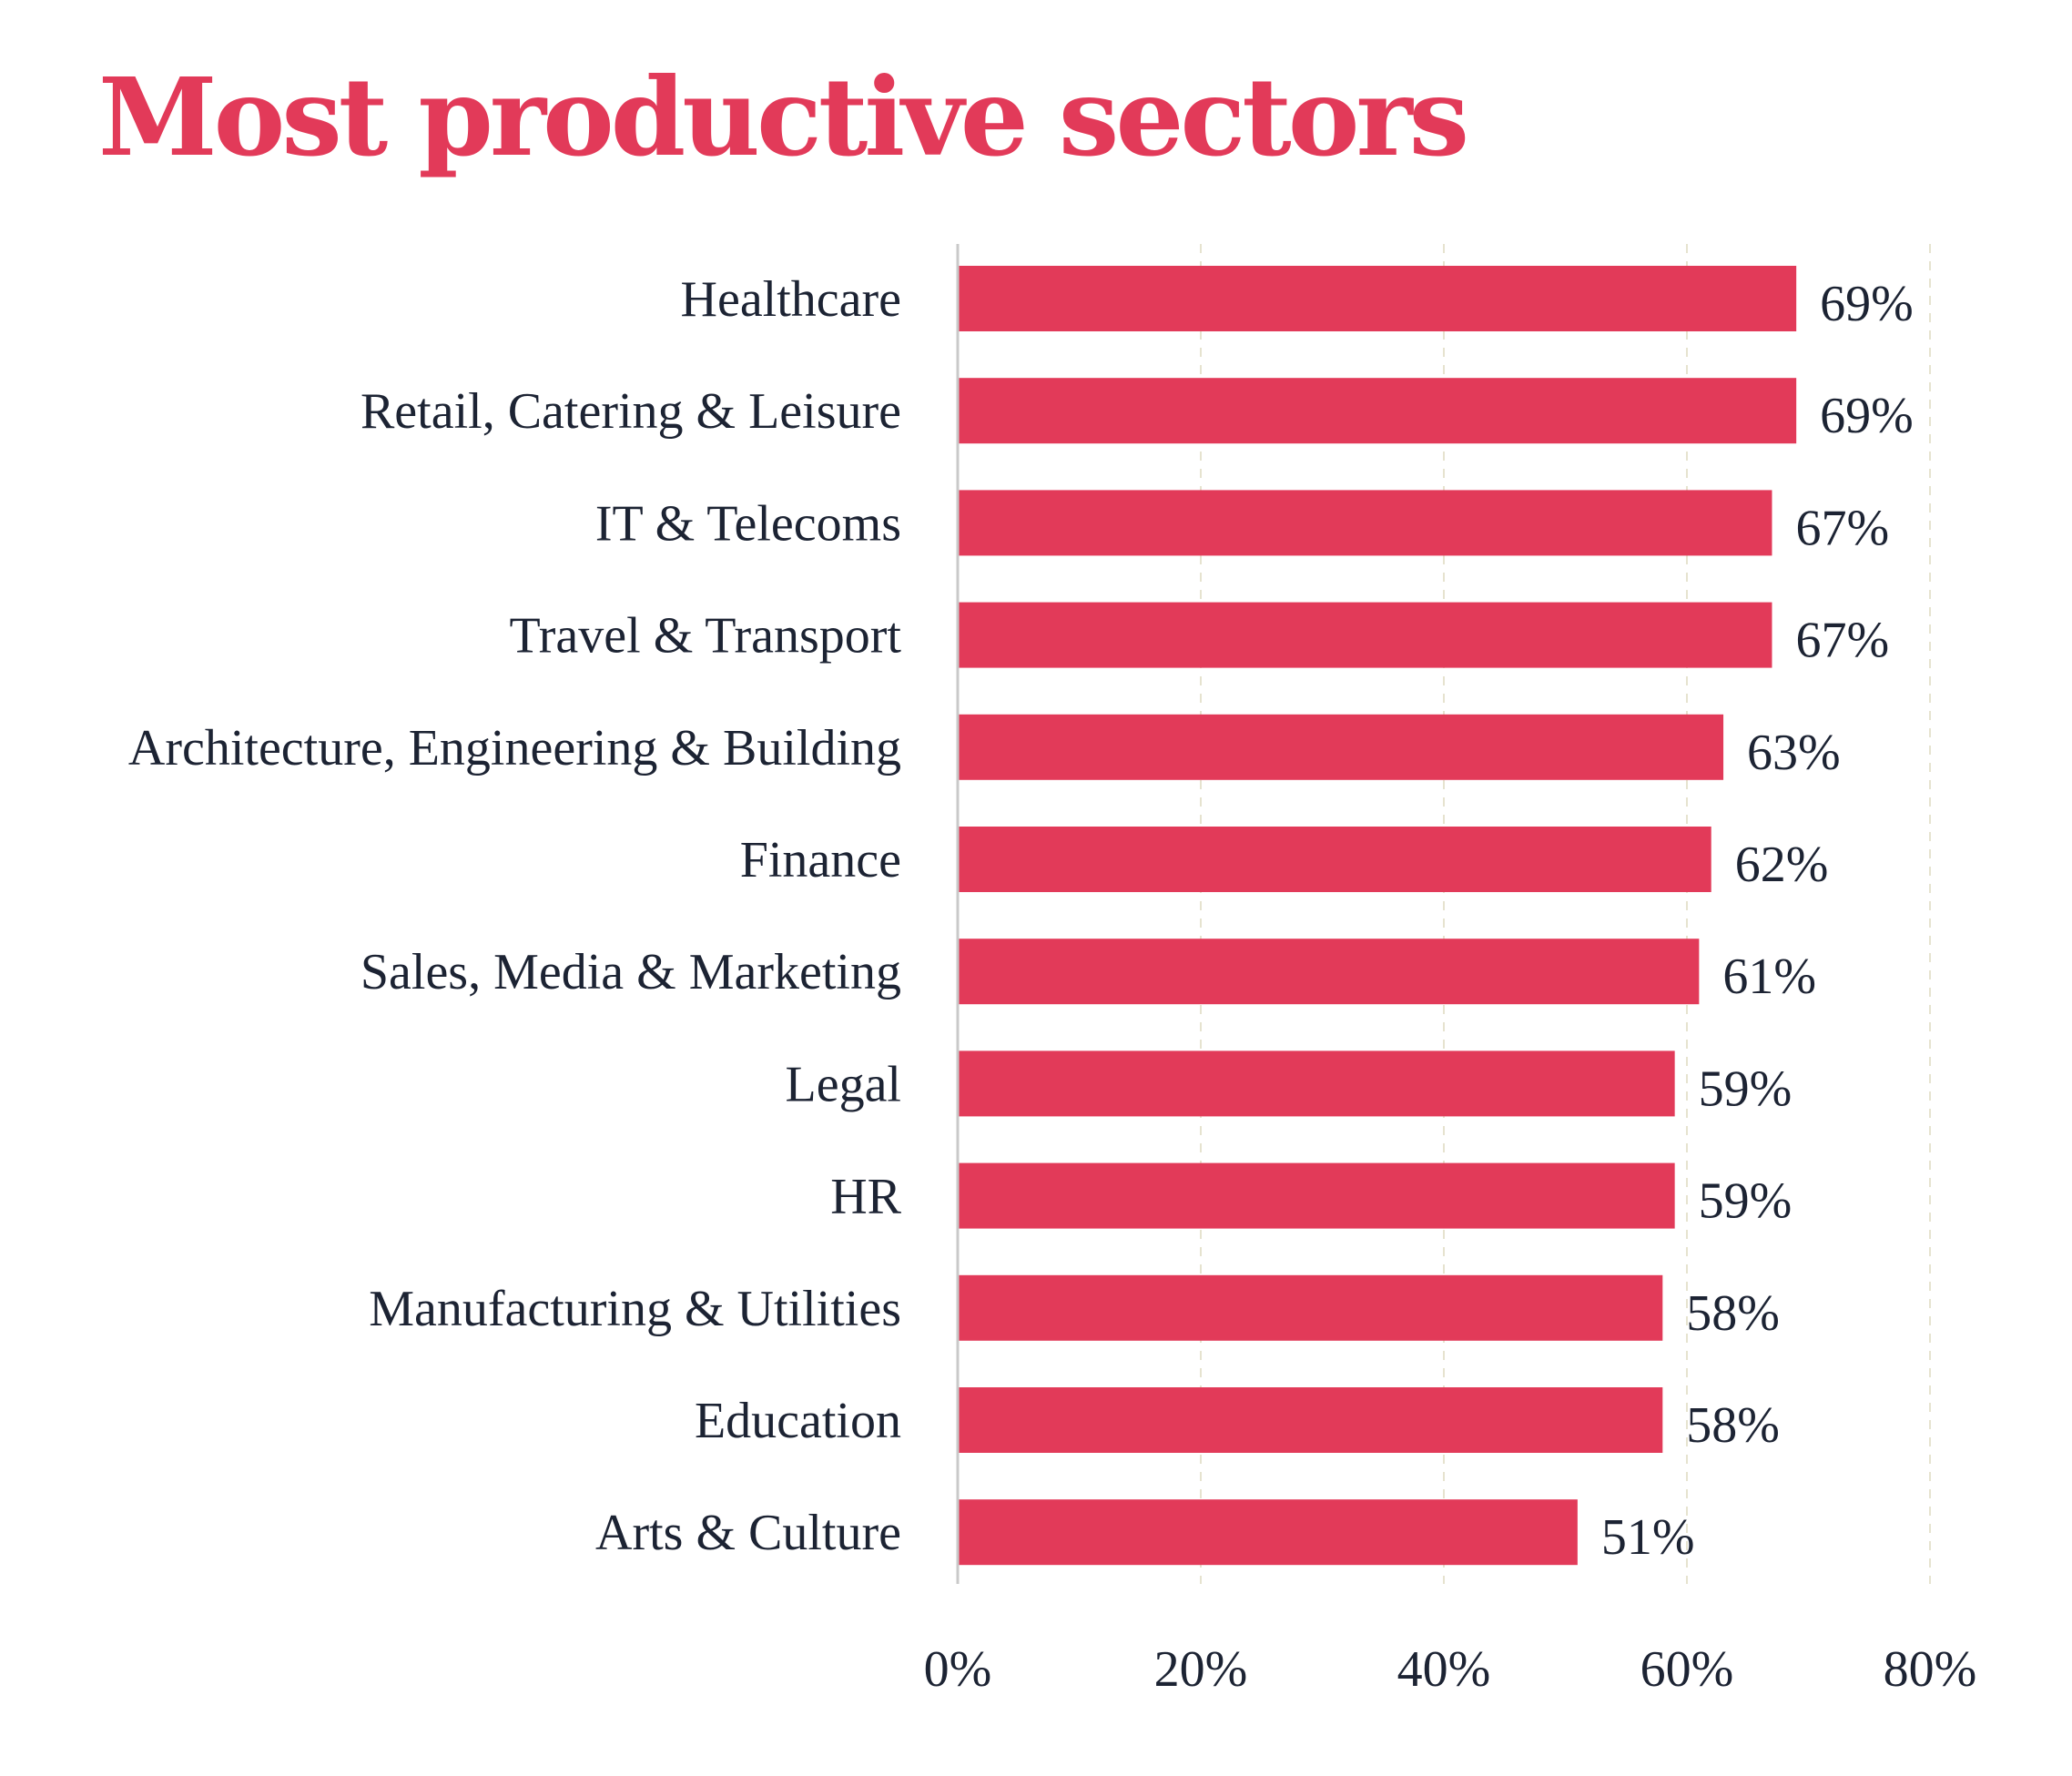 Image resolution: width=2072 pixels, height=1776 pixels. I want to click on x-axis-tick-labels: 0% 20% 40% 60% 80%, so click(1450, 1670).